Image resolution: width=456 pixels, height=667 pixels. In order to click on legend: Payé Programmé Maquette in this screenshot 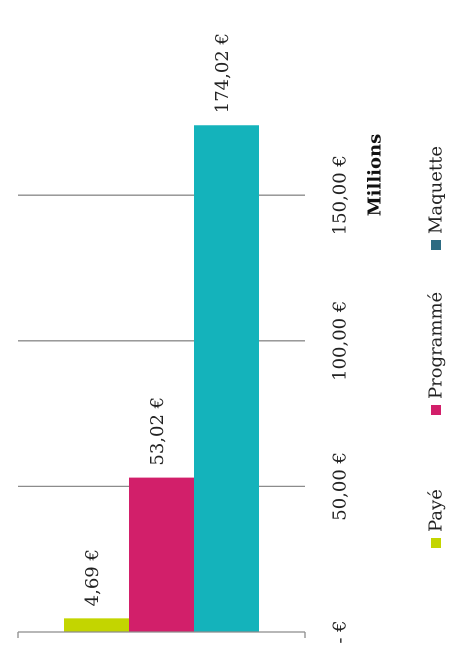, I will do `click(436, 347)`.